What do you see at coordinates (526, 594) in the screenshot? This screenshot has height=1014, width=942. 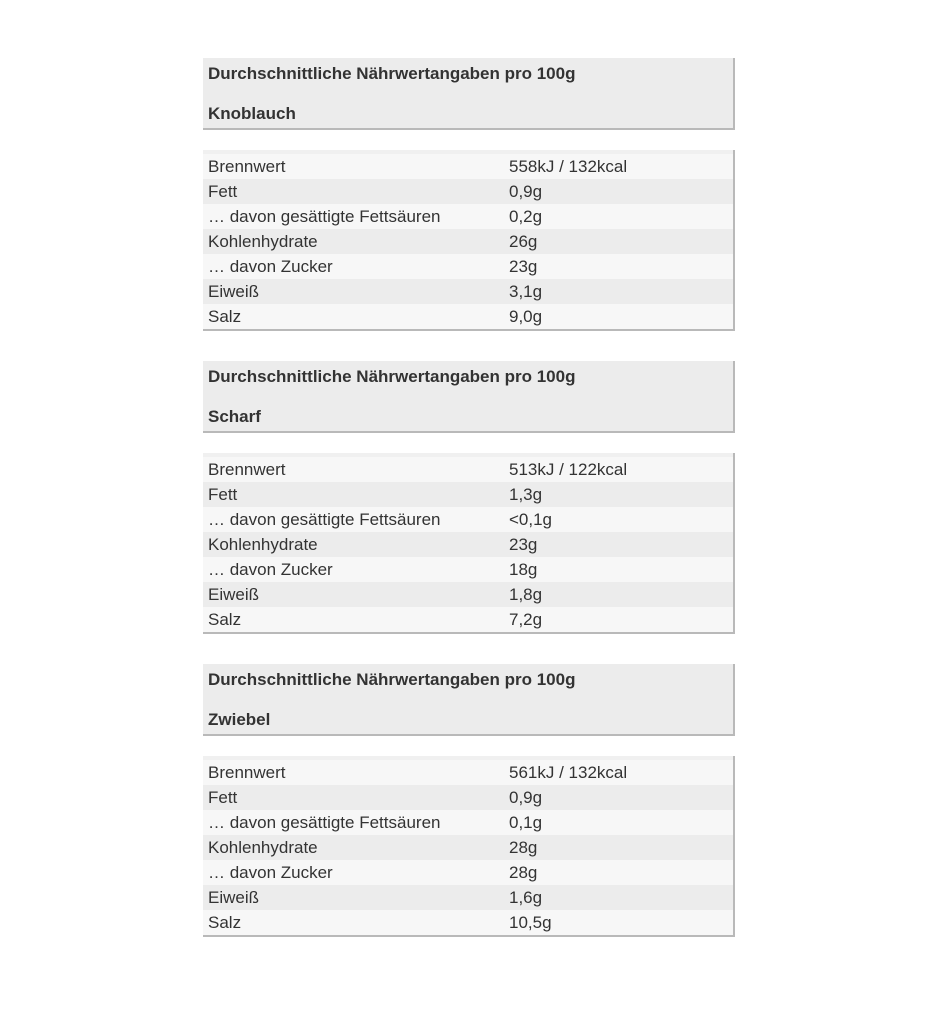 I see `nutrient-value: 1,8g` at bounding box center [526, 594].